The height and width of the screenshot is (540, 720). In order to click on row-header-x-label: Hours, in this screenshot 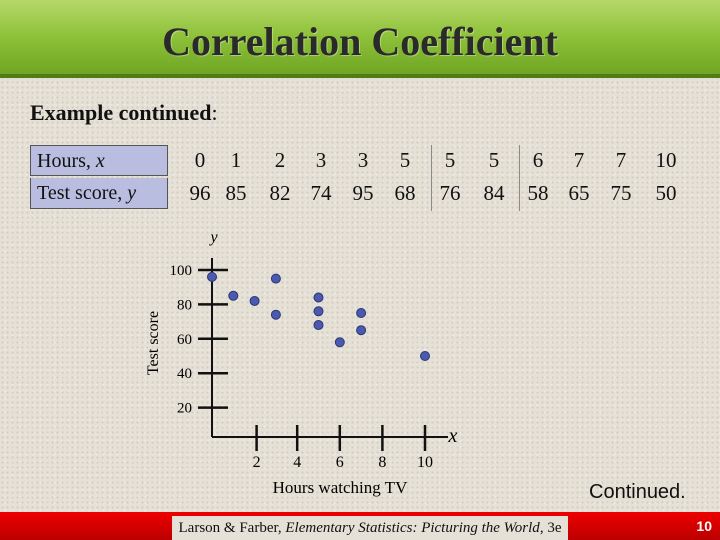, I will do `click(66, 161)`.